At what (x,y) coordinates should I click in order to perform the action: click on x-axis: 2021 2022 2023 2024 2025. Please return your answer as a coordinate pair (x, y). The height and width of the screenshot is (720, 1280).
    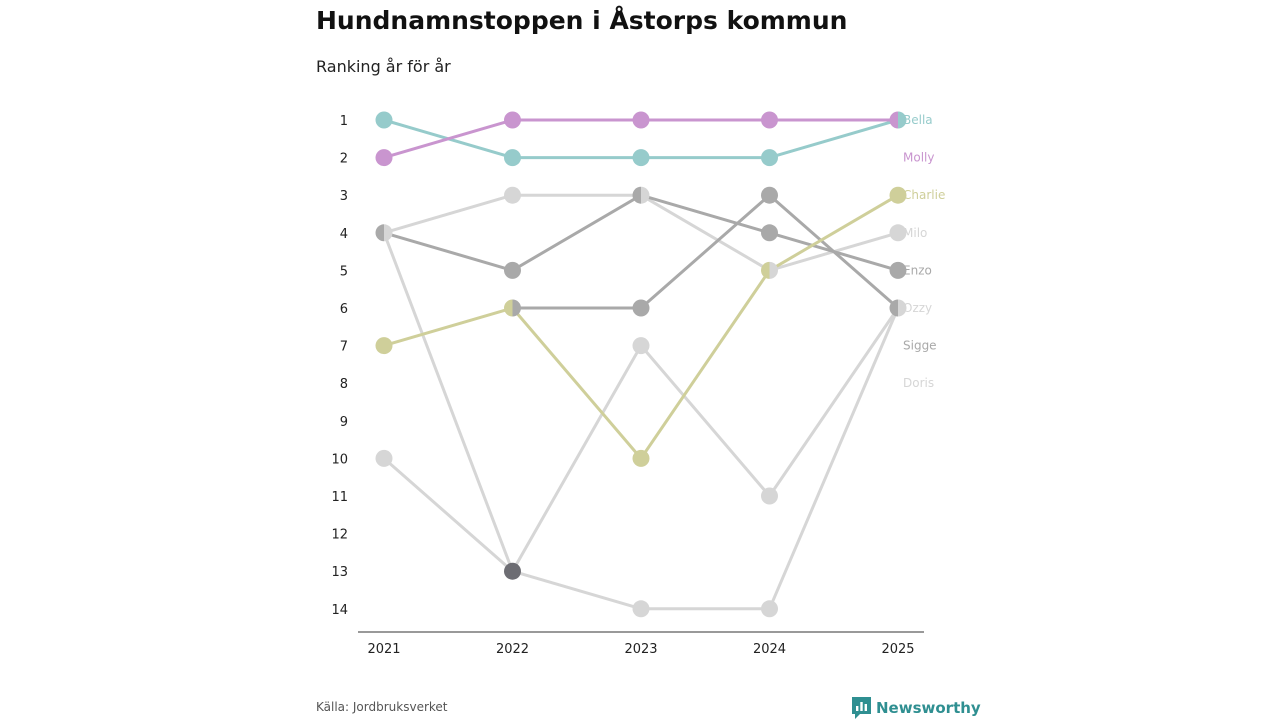
    Looking at the image, I should click on (641, 644).